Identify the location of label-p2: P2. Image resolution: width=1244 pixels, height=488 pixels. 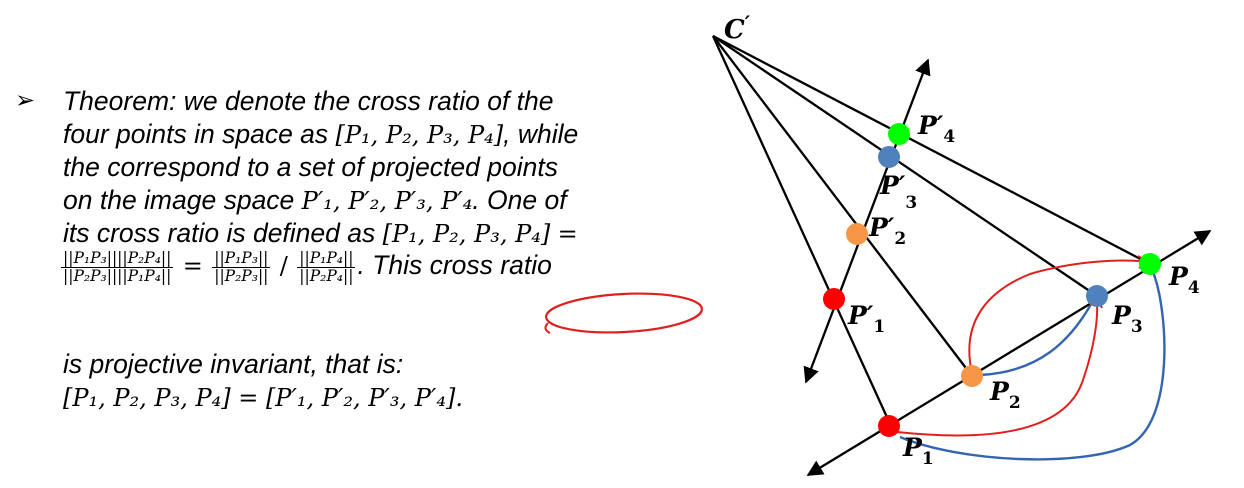
(1005, 395).